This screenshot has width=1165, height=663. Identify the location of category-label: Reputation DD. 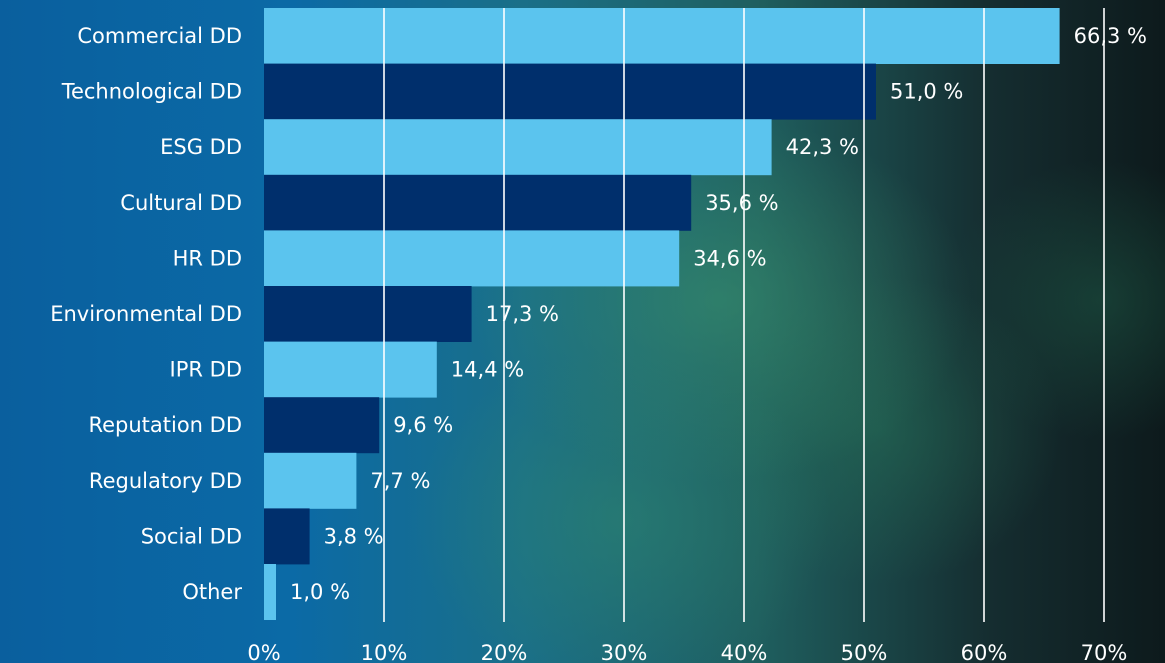
(165, 425).